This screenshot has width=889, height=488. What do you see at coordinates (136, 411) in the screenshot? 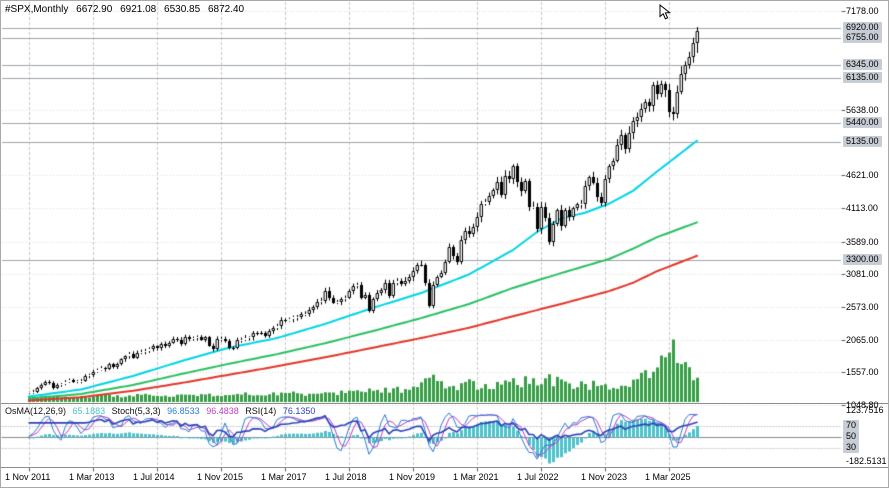
I see `stoch-name: Stoch(5,3,3)` at bounding box center [136, 411].